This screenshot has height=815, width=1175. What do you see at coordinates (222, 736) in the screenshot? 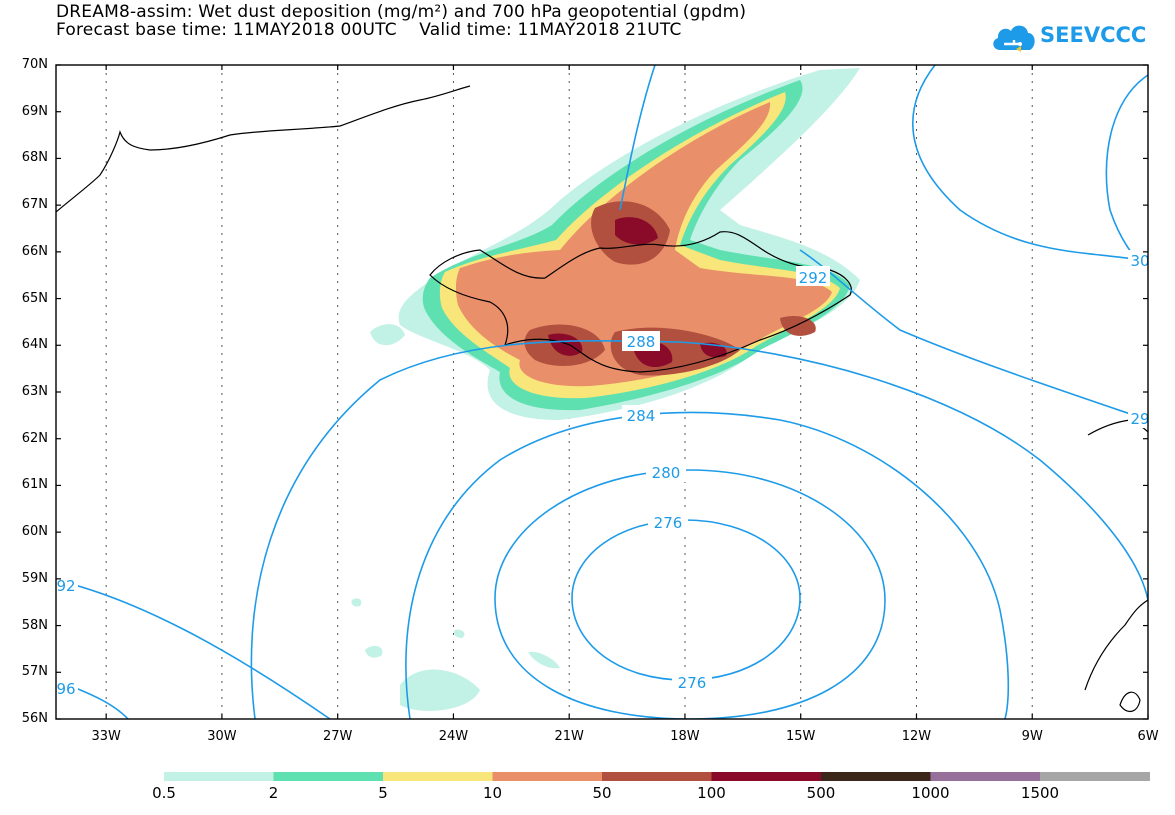
I see `lon-label: 30W` at bounding box center [222, 736].